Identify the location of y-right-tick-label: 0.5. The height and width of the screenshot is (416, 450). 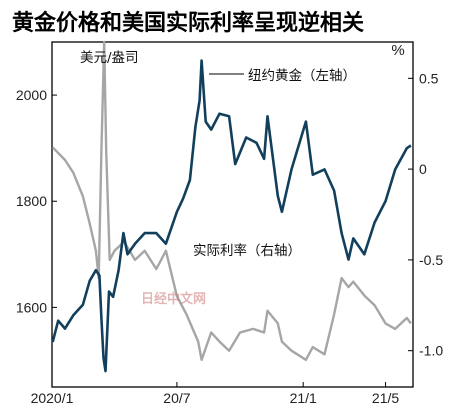
(429, 78).